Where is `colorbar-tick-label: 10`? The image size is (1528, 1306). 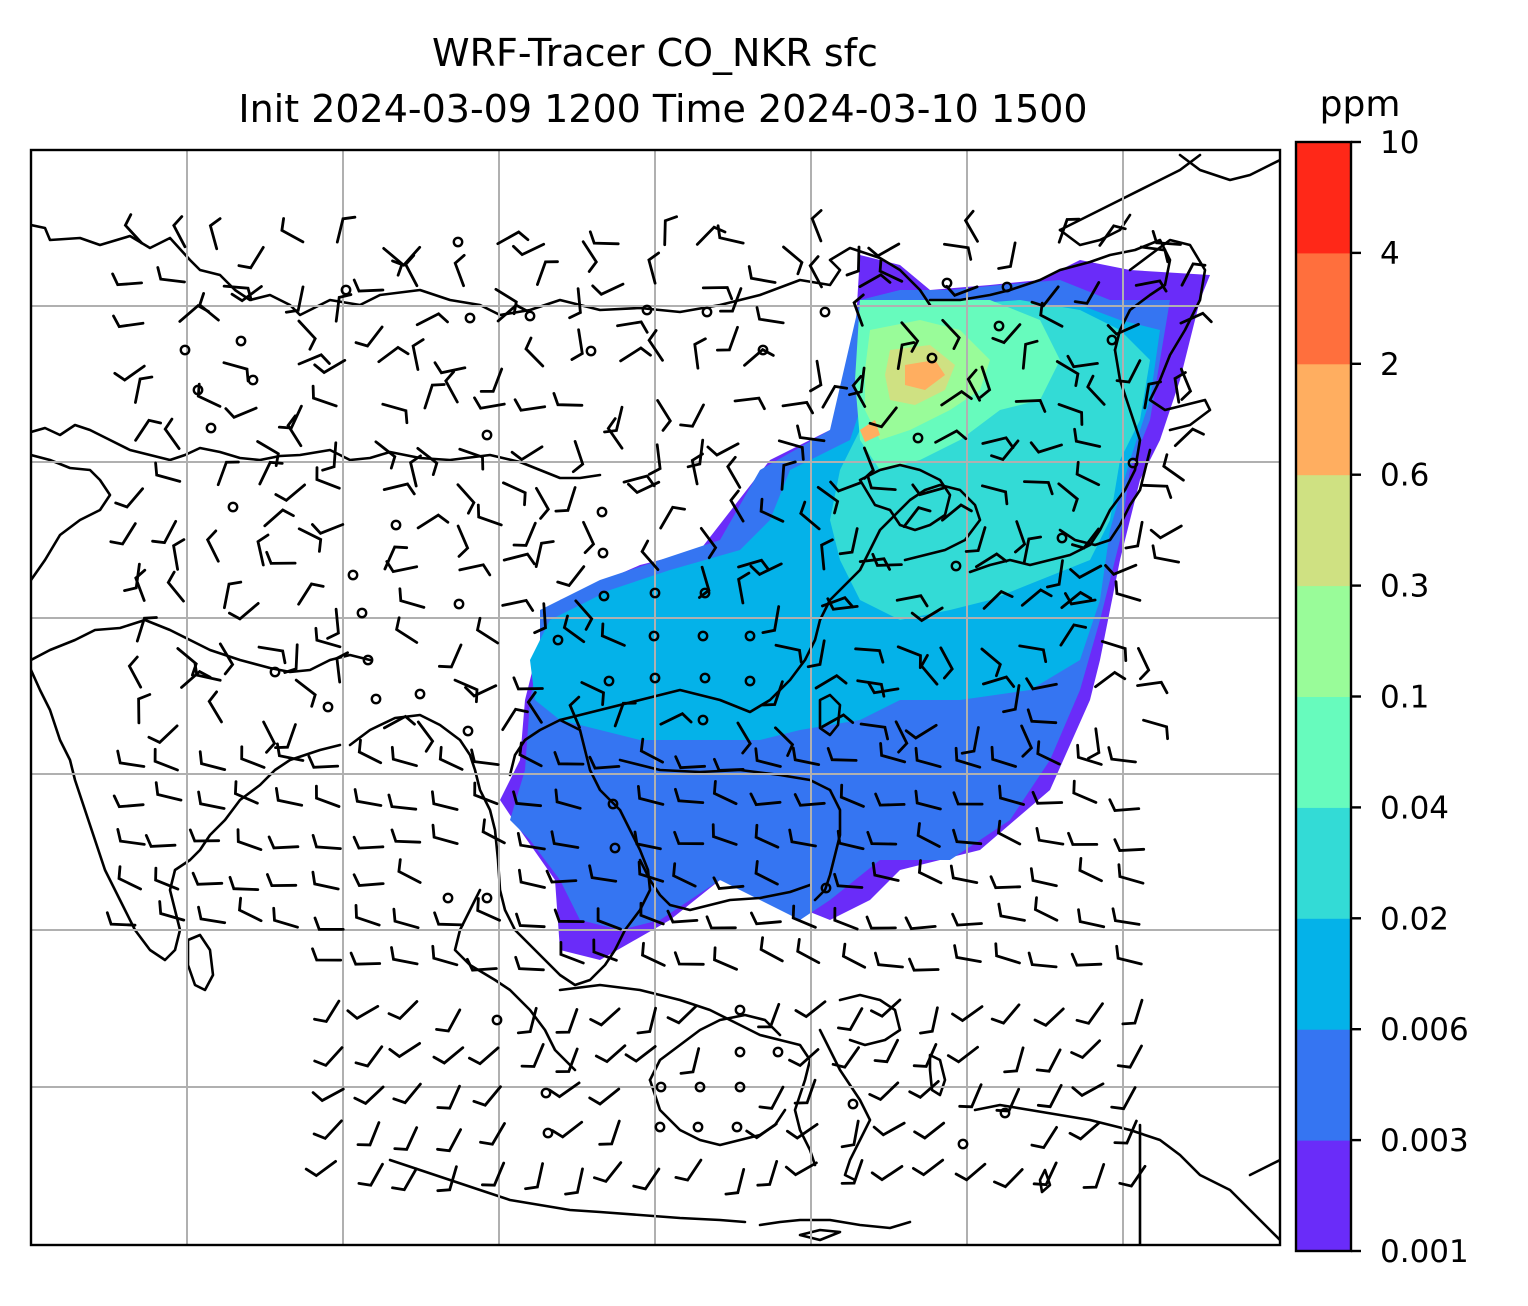
colorbar-tick-label: 10 is located at coordinates (1399, 143).